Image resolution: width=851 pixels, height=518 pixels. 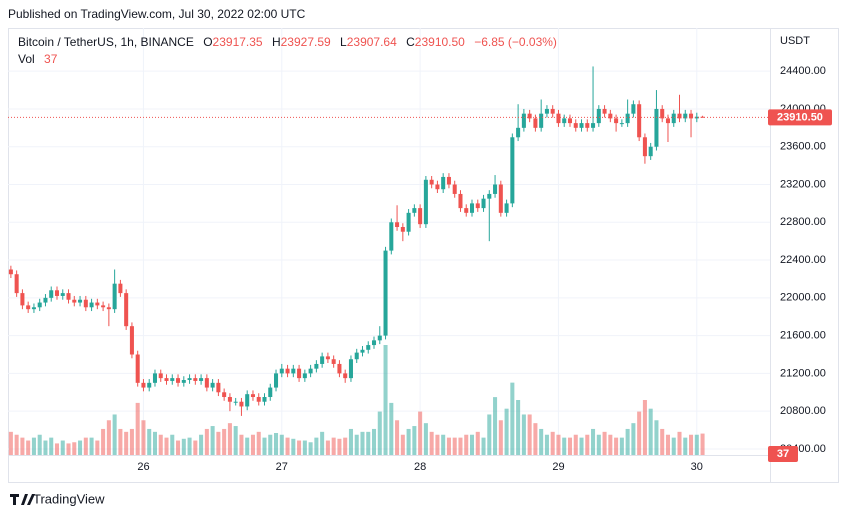 I want to click on ohlc-letter: O, so click(x=208, y=42).